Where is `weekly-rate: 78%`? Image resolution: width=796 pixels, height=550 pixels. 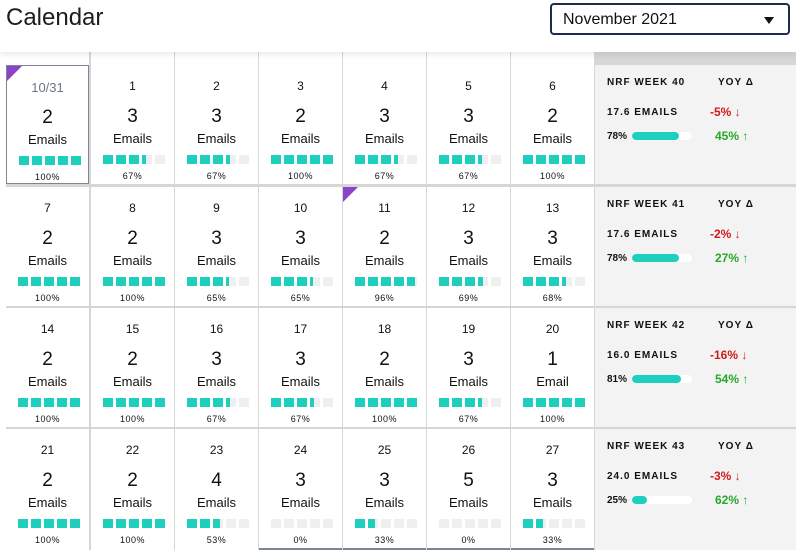
weekly-rate: 78% is located at coordinates (617, 258).